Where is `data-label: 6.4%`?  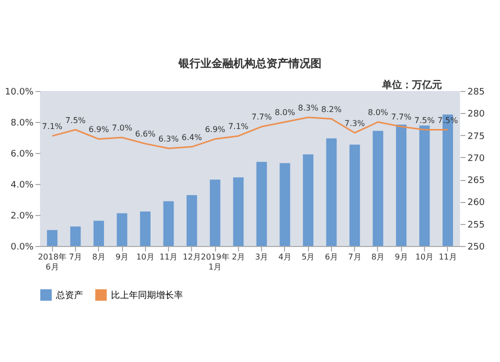
data-label: 6.4% is located at coordinates (192, 137).